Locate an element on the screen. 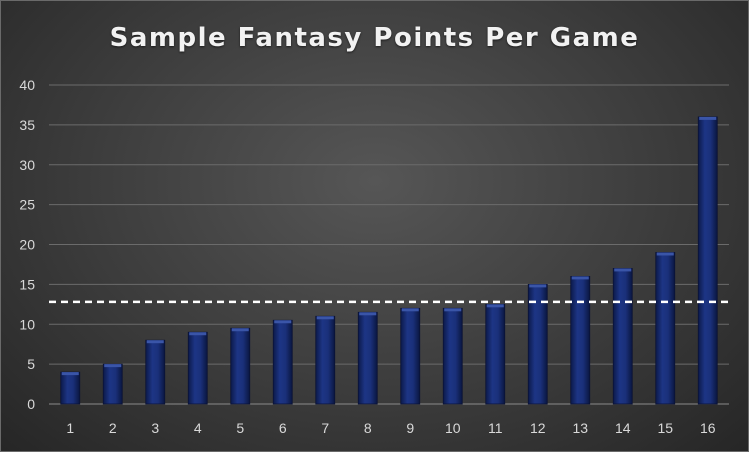 This screenshot has height=452, width=749. x-tick-label: 16 is located at coordinates (708, 428).